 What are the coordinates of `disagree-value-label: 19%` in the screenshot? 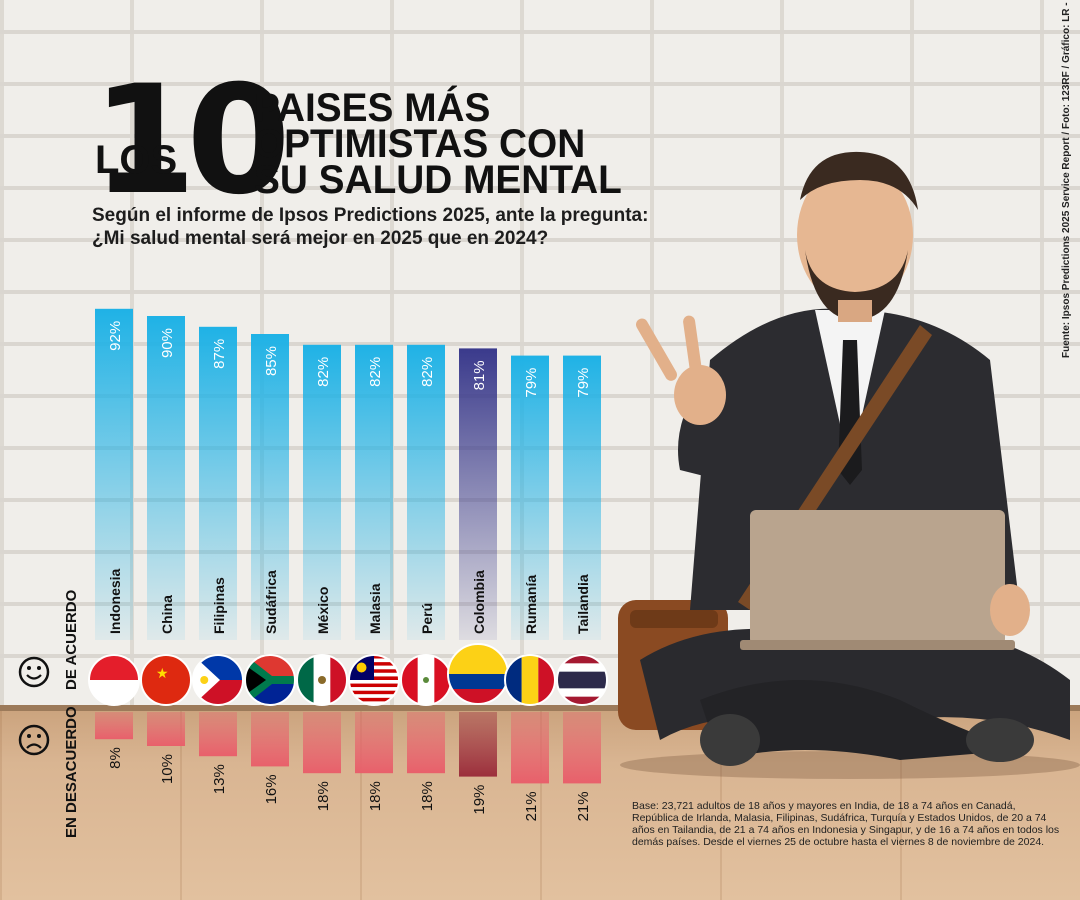 It's located at (479, 800).